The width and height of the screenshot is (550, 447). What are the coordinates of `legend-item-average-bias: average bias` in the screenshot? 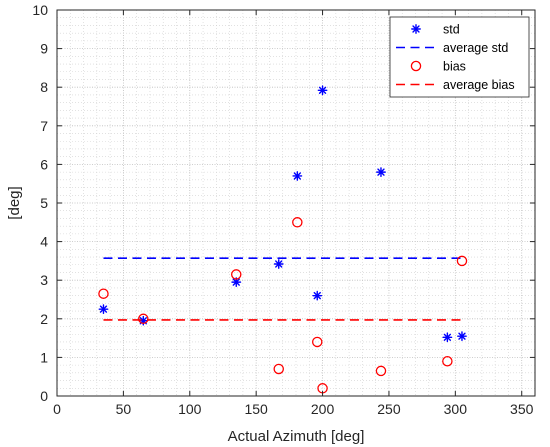 It's located at (455, 85).